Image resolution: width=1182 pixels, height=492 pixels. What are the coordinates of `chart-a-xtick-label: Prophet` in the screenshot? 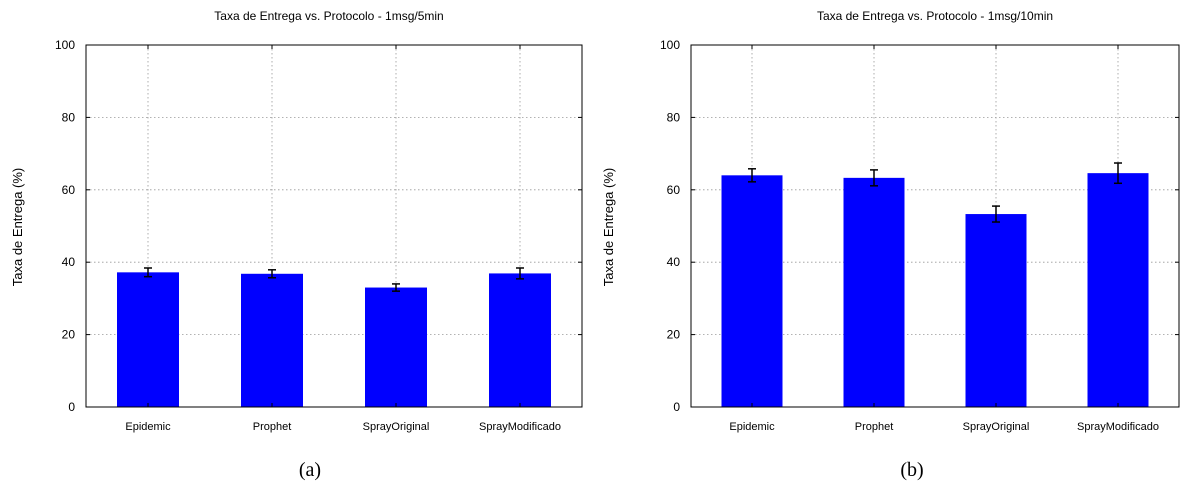 It's located at (272, 427).